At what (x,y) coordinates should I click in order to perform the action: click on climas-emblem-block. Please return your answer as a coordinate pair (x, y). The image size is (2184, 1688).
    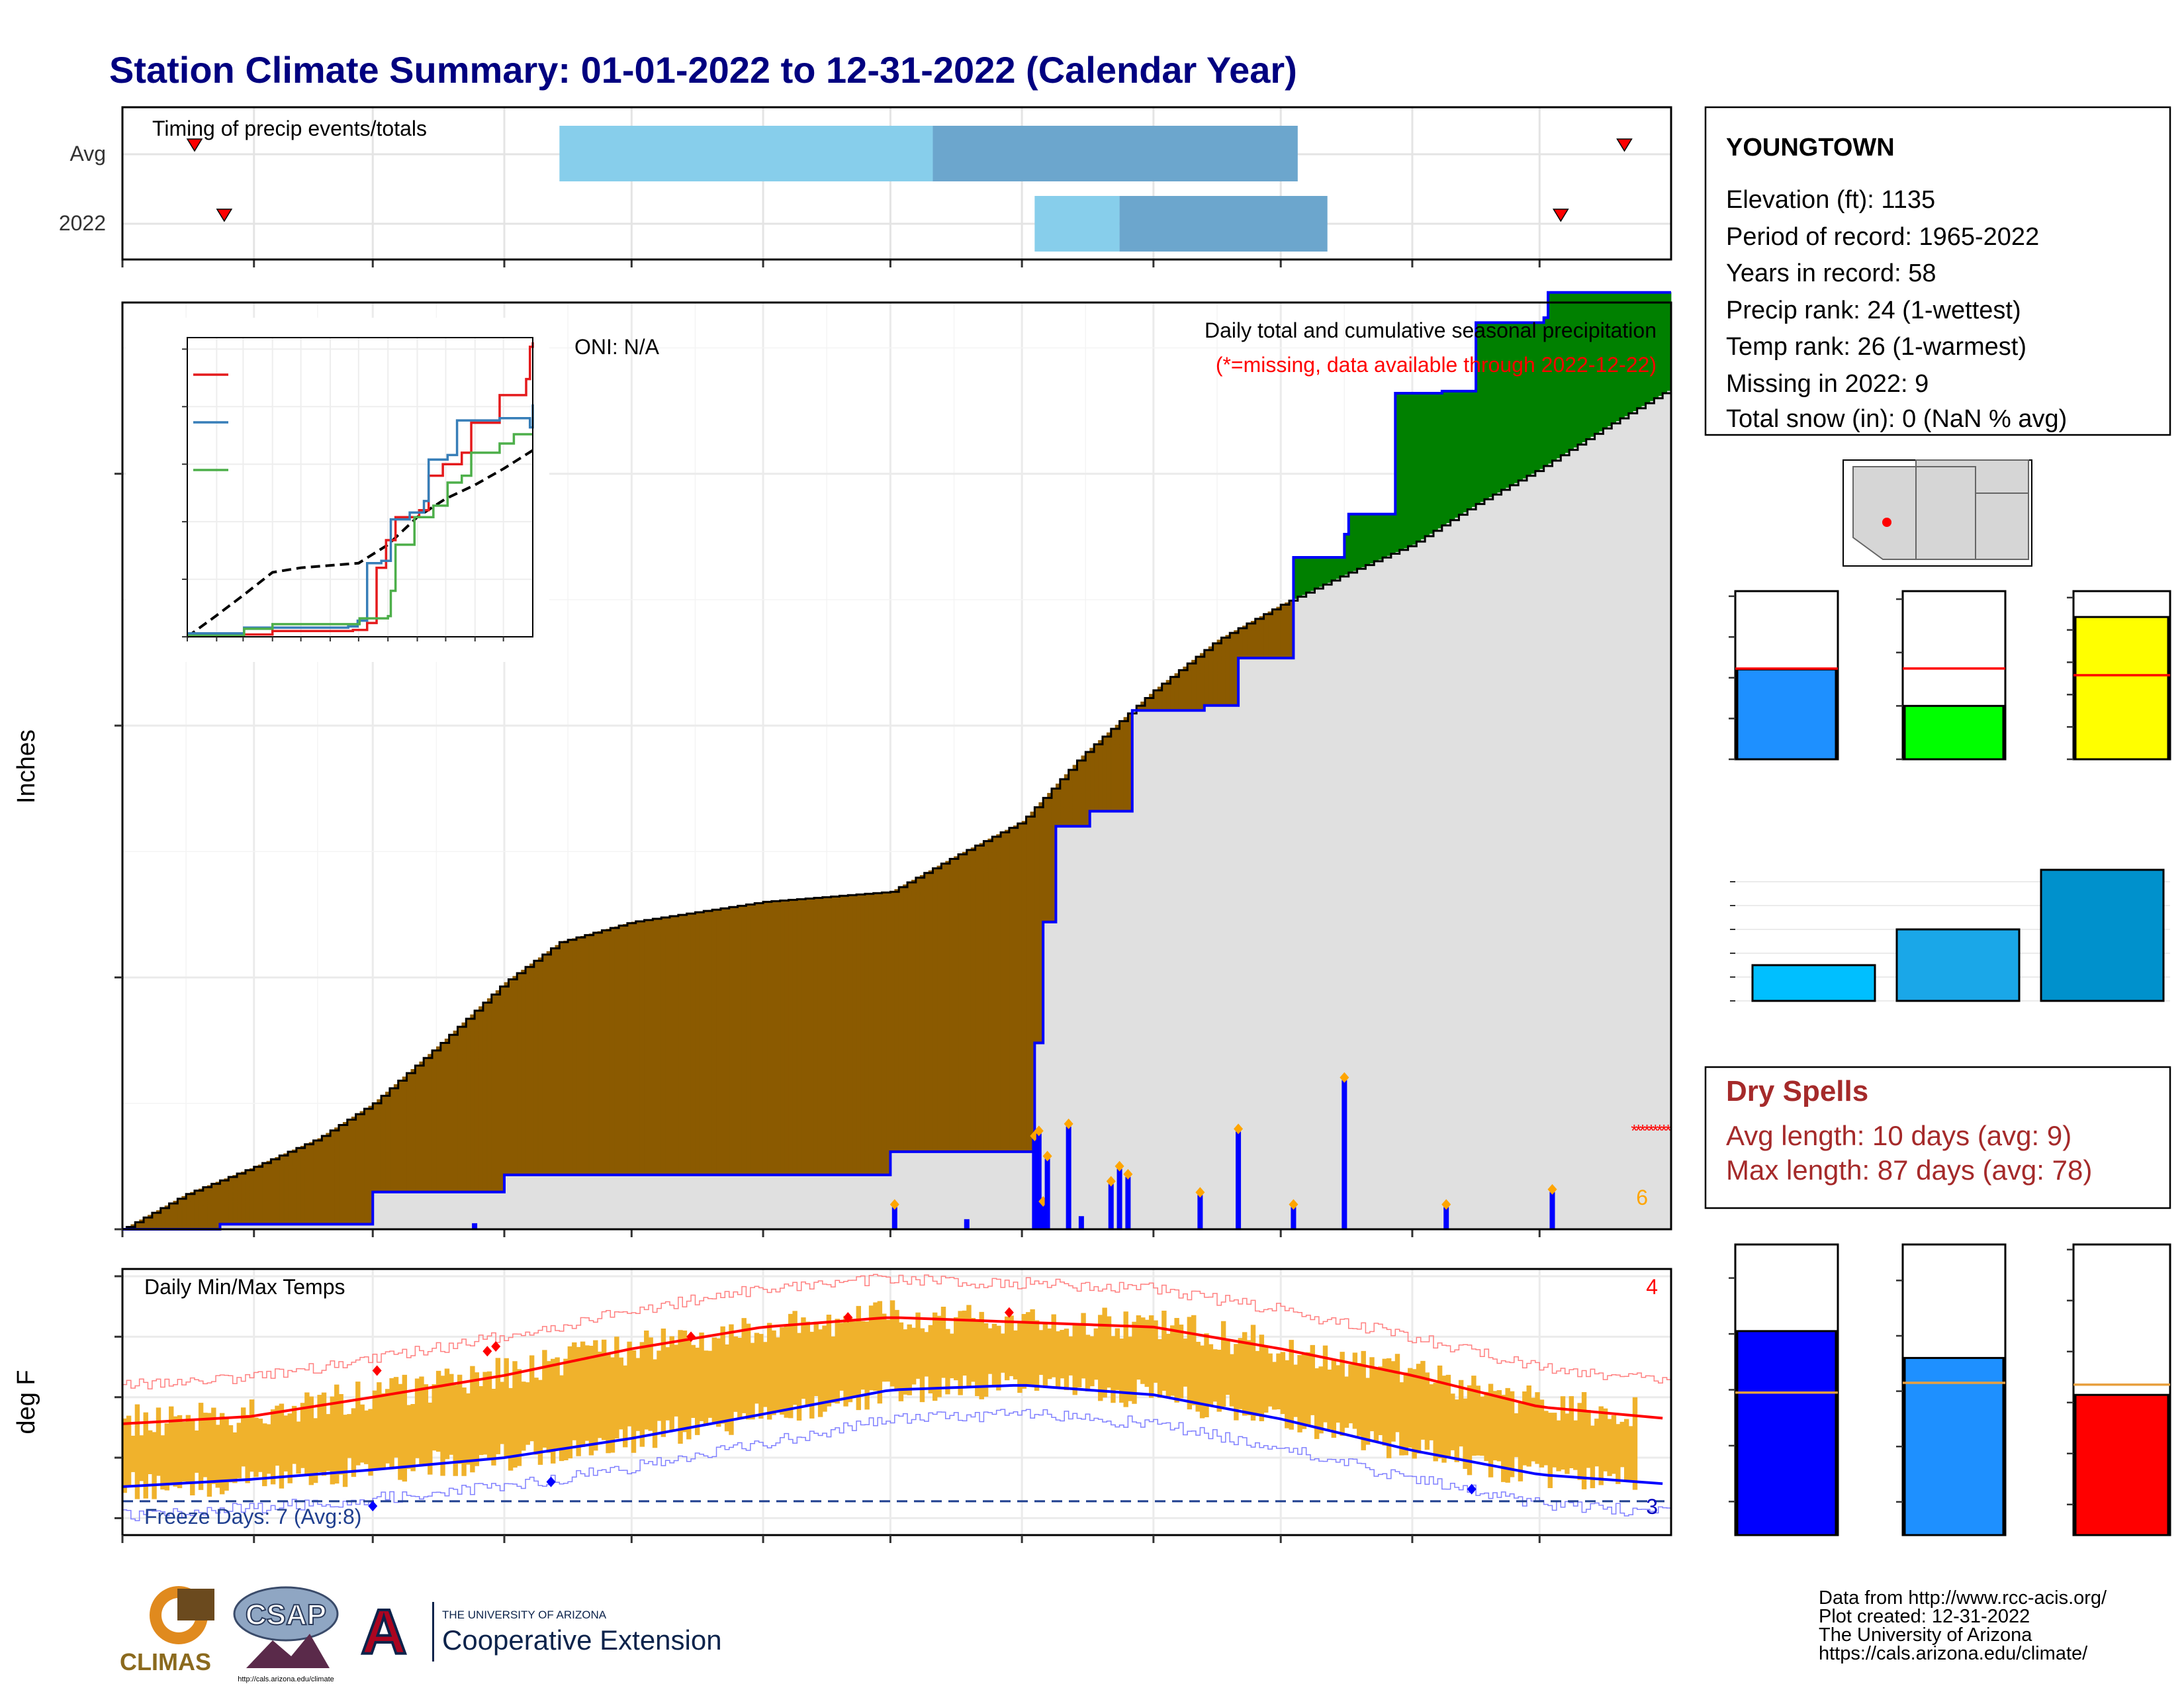
    Looking at the image, I should click on (195, 1605).